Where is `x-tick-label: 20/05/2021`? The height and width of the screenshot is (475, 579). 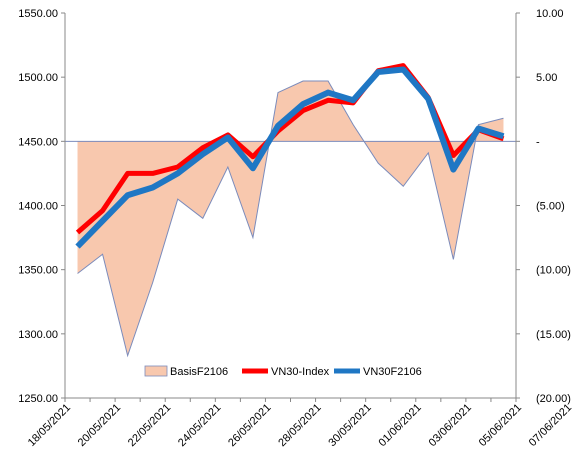 x-tick-label: 20/05/2021 is located at coordinates (99, 425).